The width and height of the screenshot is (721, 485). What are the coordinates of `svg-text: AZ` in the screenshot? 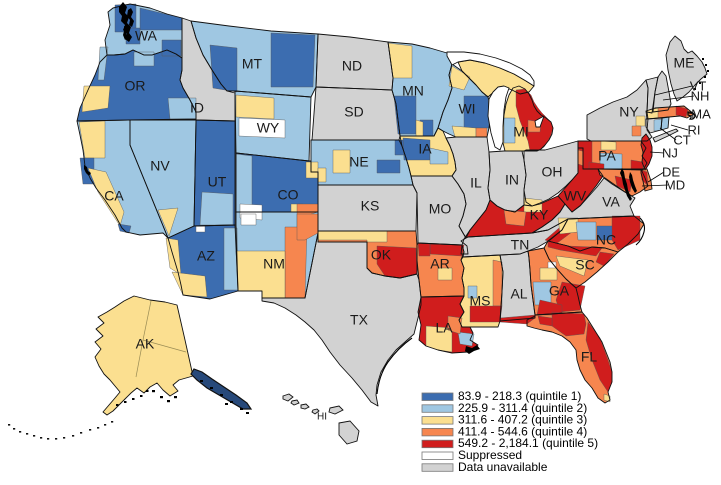 It's located at (206, 256).